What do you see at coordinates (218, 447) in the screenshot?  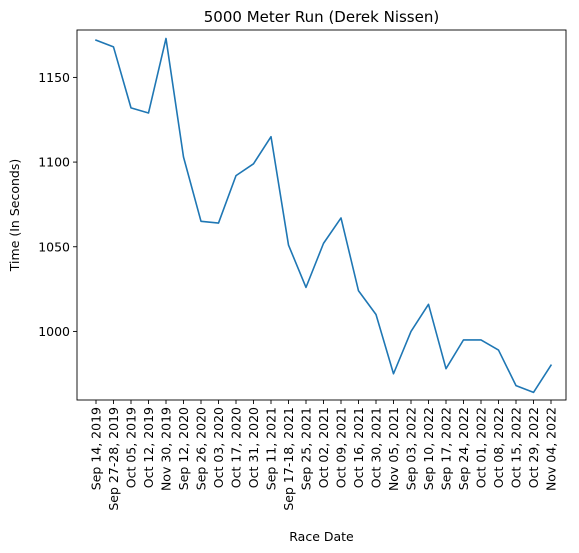 I see `x-tick-label: Oct 03, 2020` at bounding box center [218, 447].